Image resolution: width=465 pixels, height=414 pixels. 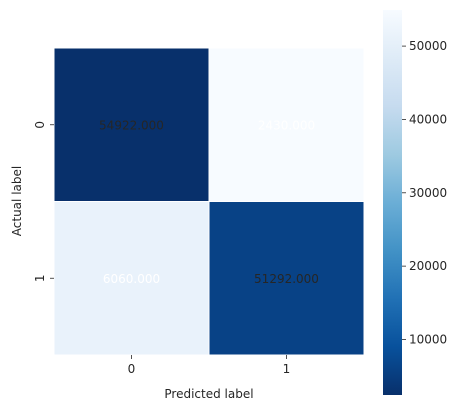 What do you see at coordinates (132, 369) in the screenshot?
I see `x-tick-label-0: 0` at bounding box center [132, 369].